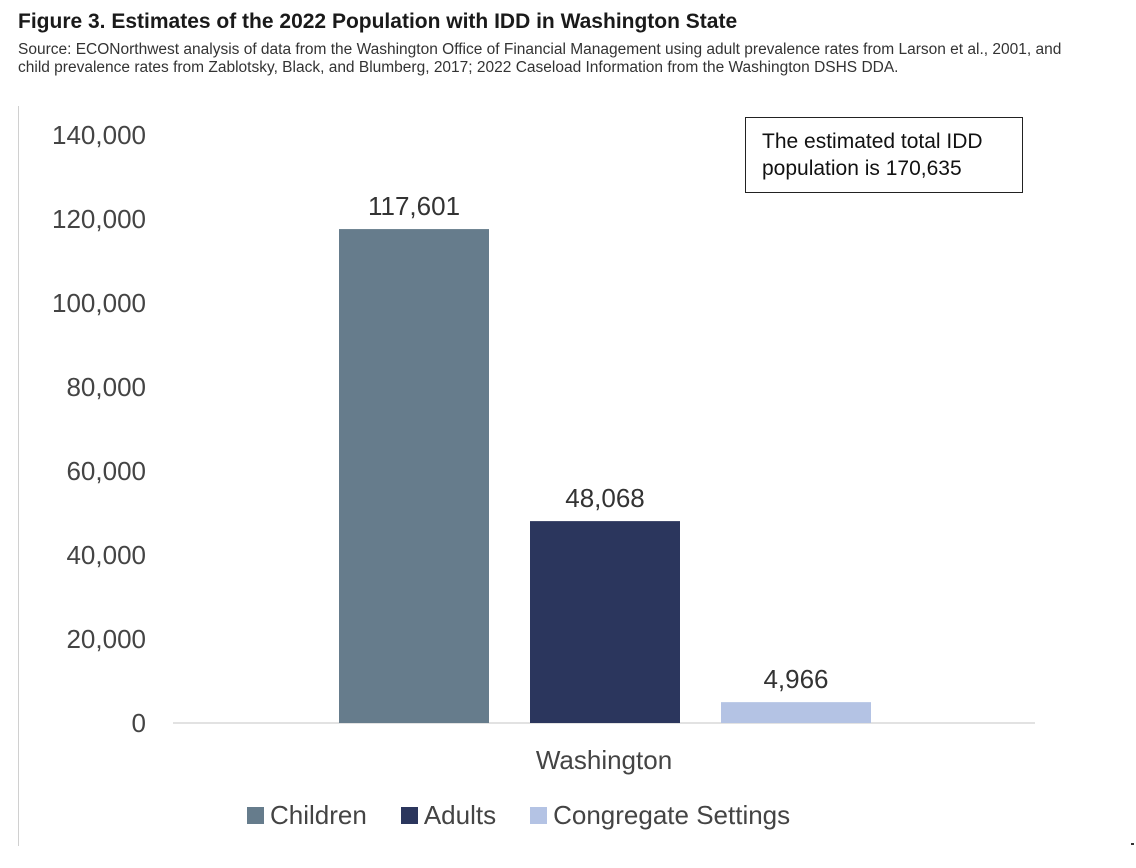 The image size is (1136, 868). I want to click on y-tick-label: 0, so click(139, 723).